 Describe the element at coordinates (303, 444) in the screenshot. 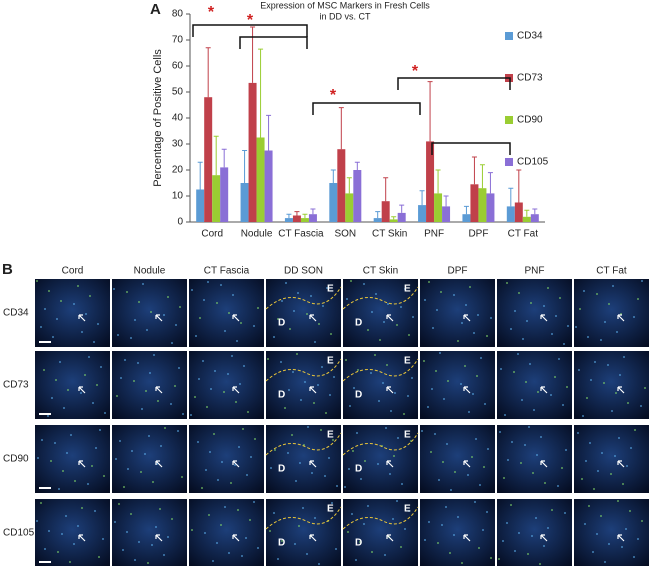

I see `epidermis-boundary` at that location.